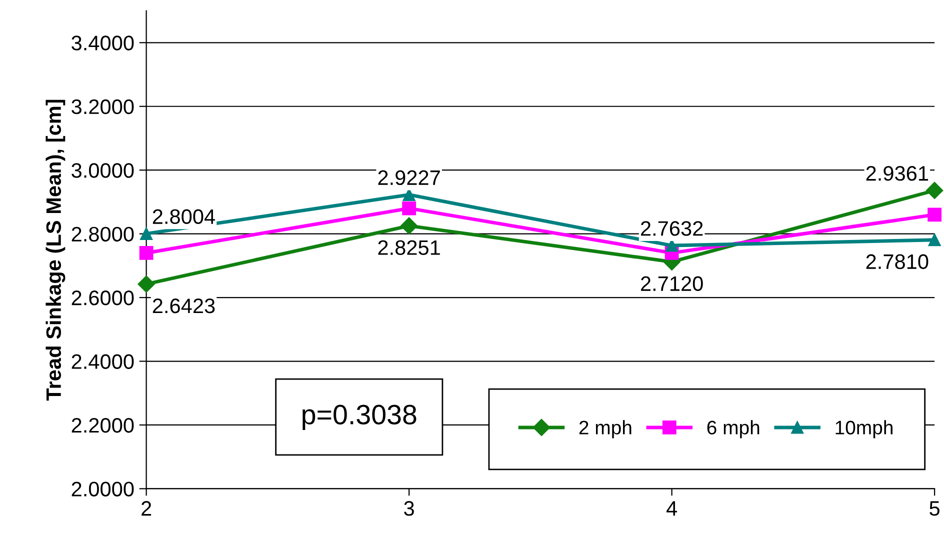  Describe the element at coordinates (103, 362) in the screenshot. I see `y-tick-label: 2.4000` at that location.